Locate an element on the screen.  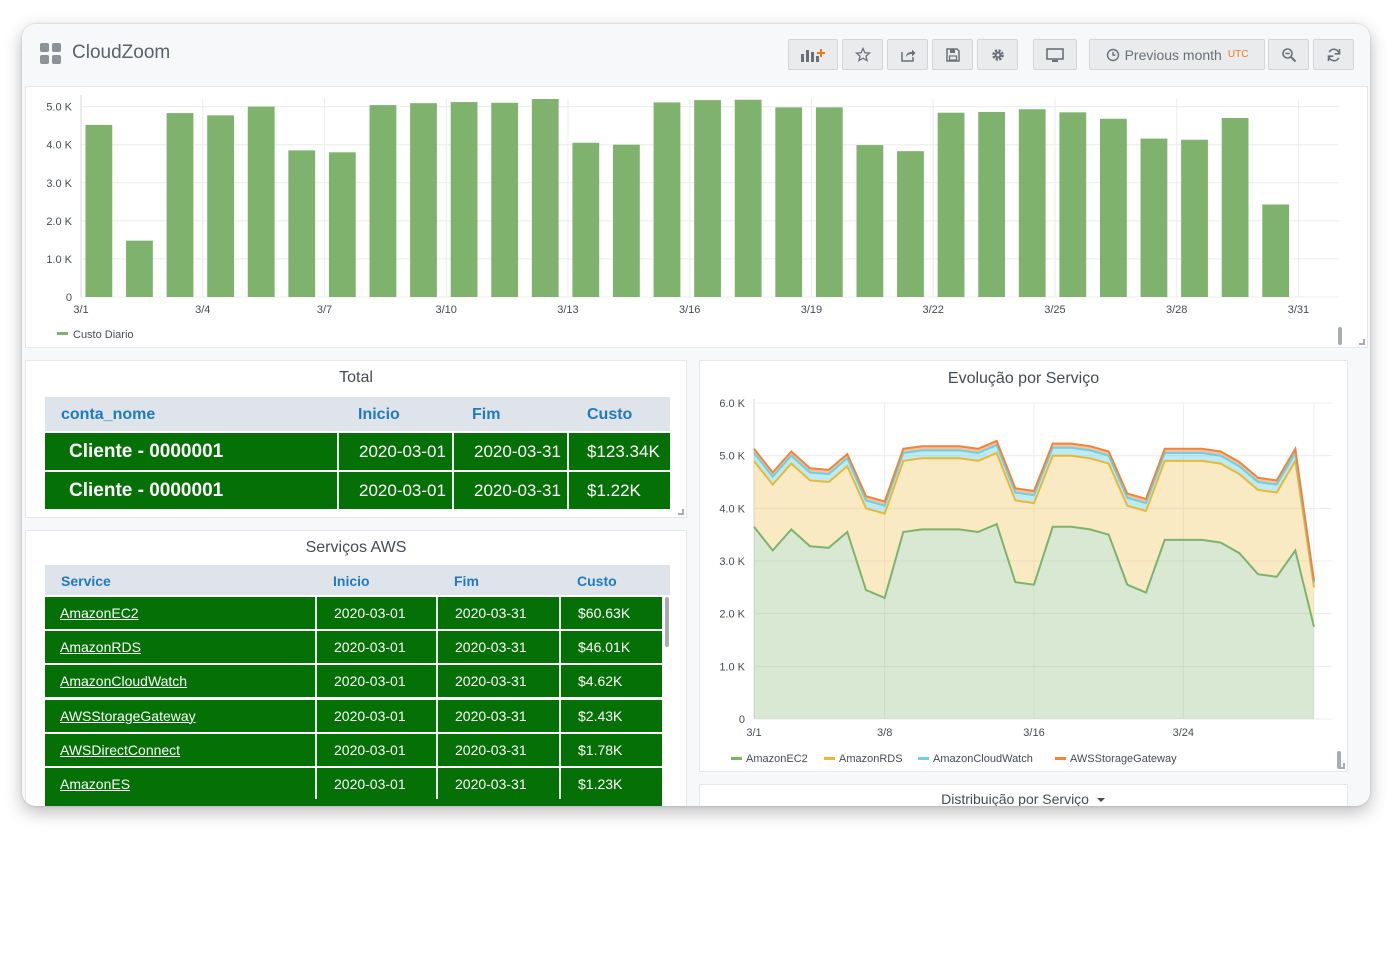
cell-text: $1.23K is located at coordinates (600, 784).